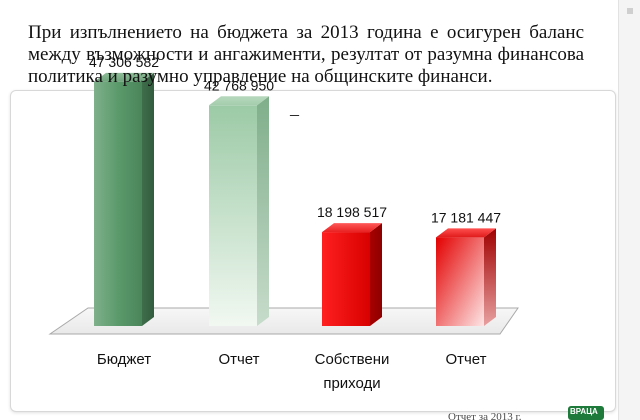 This screenshot has height=420, width=640. I want to click on value-label-4: 17 181 447, so click(466, 217).